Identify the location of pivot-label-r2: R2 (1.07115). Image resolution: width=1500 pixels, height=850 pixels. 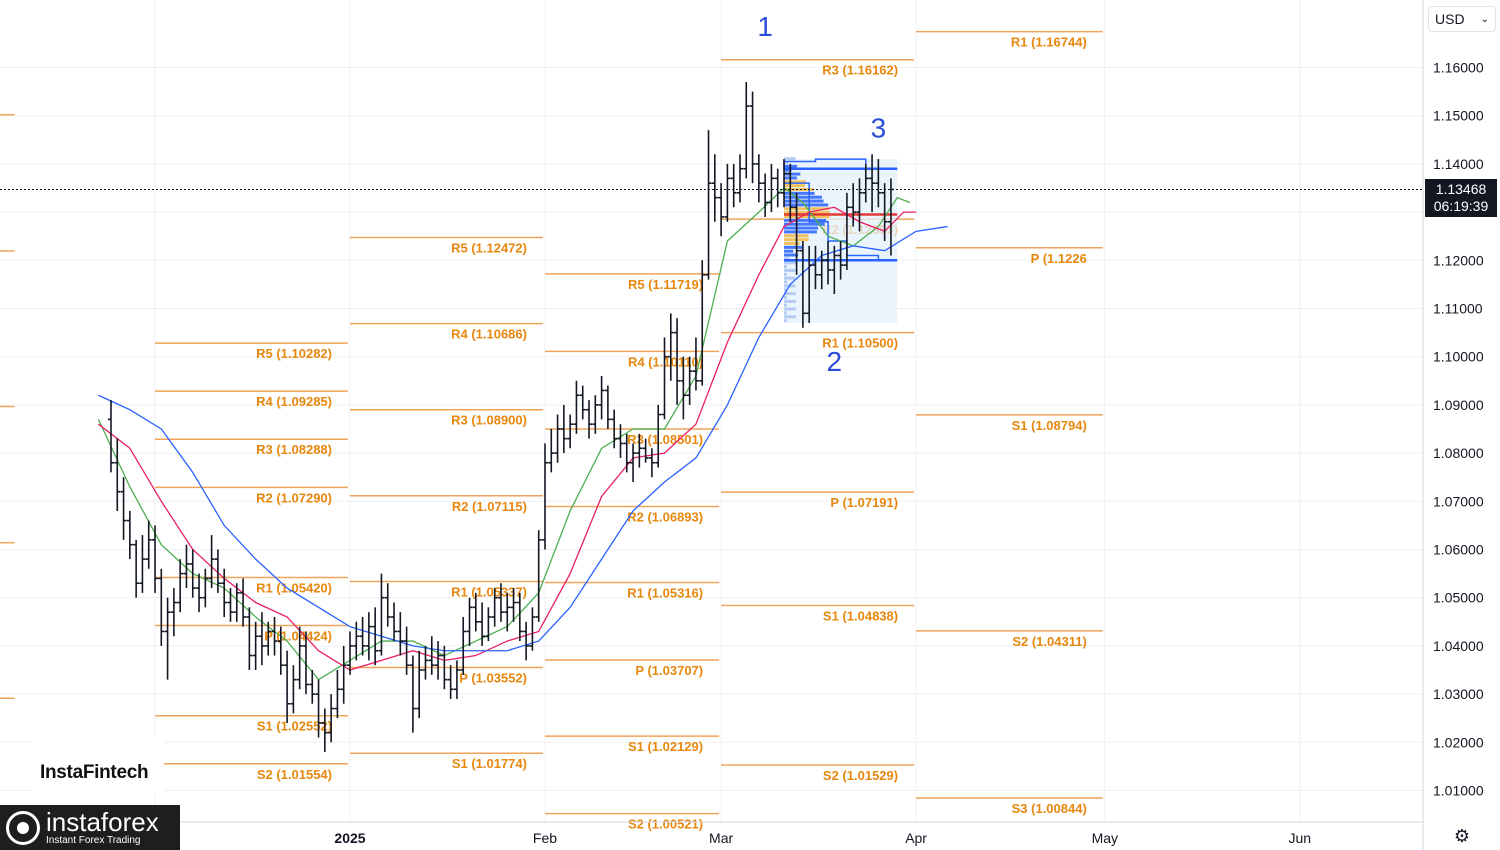
(489, 506).